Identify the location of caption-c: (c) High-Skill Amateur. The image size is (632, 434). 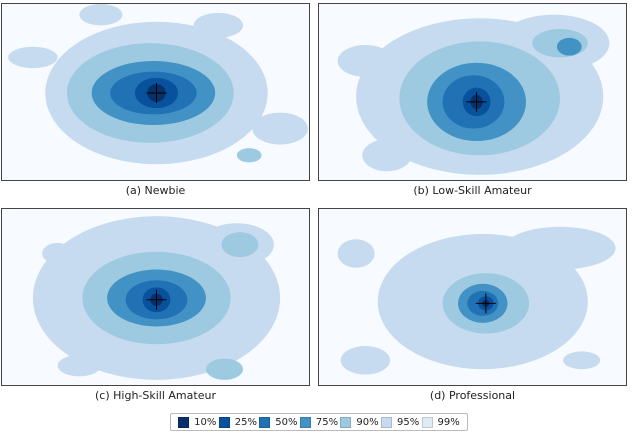
(155, 395).